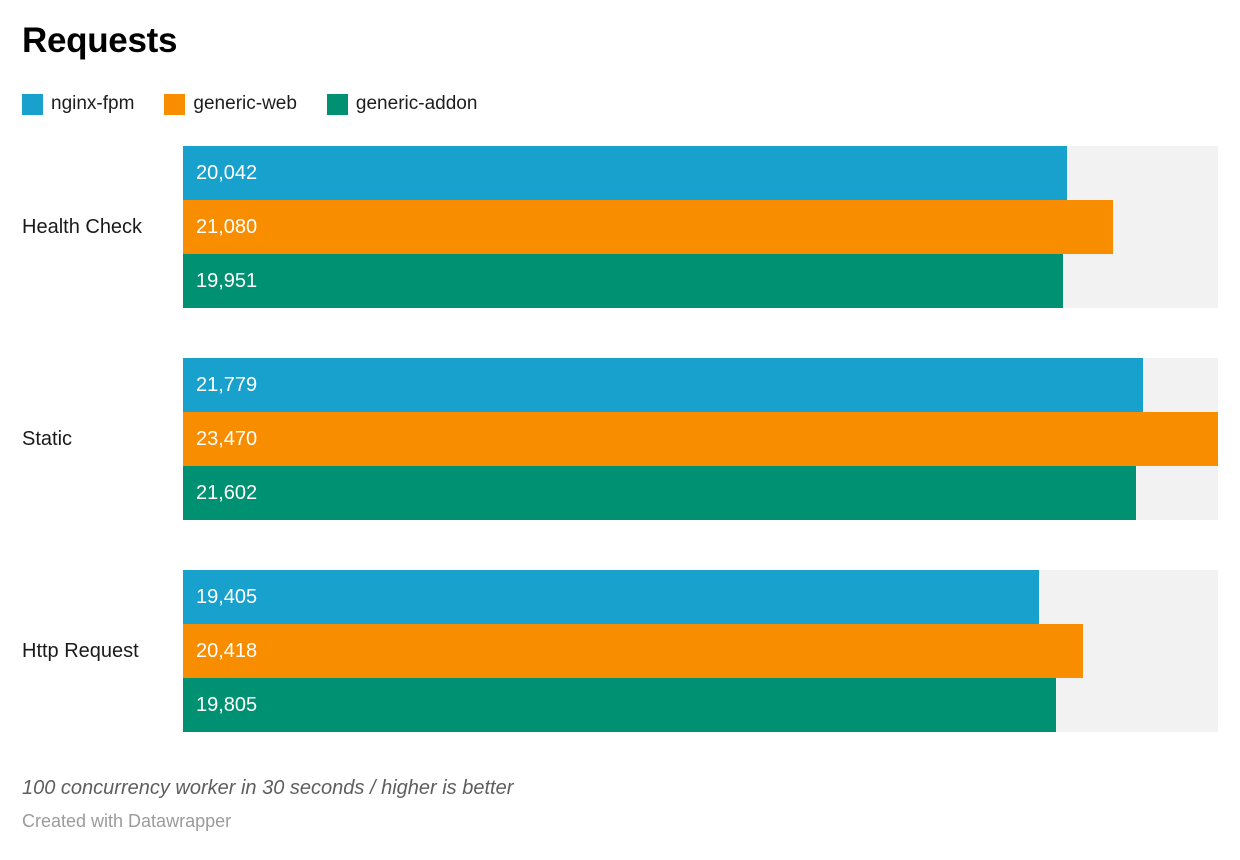  I want to click on legend-item-nginx-fpm: nginx-fpm, so click(78, 104).